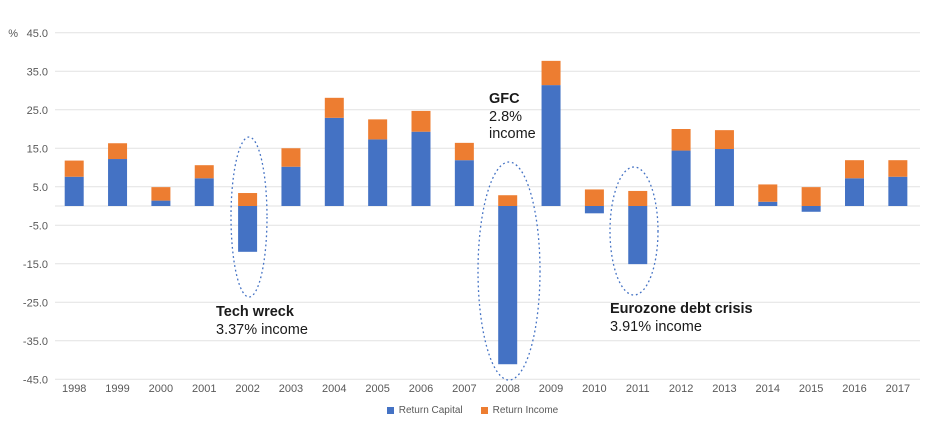  What do you see at coordinates (768, 389) in the screenshot?
I see `x-tick-label-2014: 2014` at bounding box center [768, 389].